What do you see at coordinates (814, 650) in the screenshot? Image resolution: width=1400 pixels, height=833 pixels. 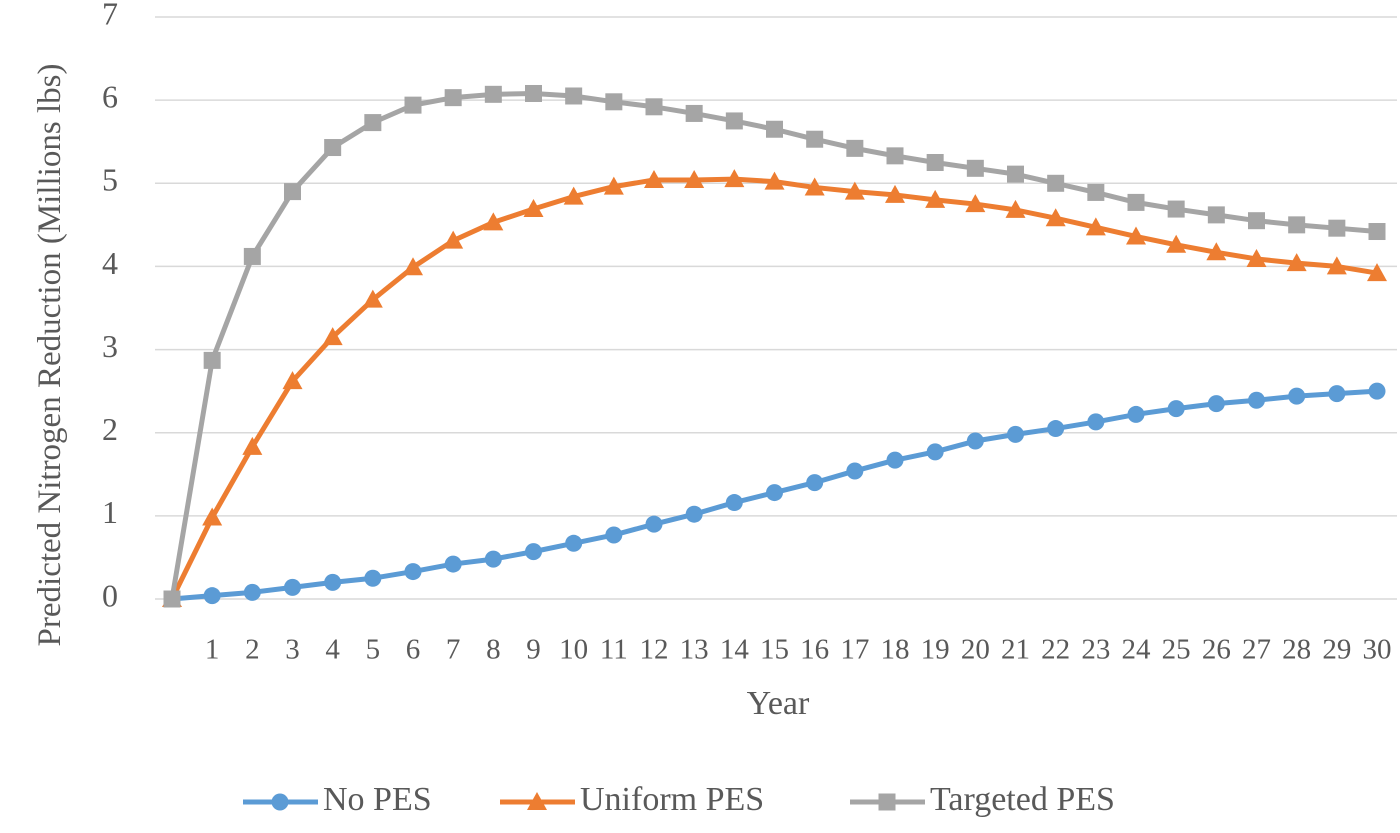 I see `x-tick-label: 16` at bounding box center [814, 650].